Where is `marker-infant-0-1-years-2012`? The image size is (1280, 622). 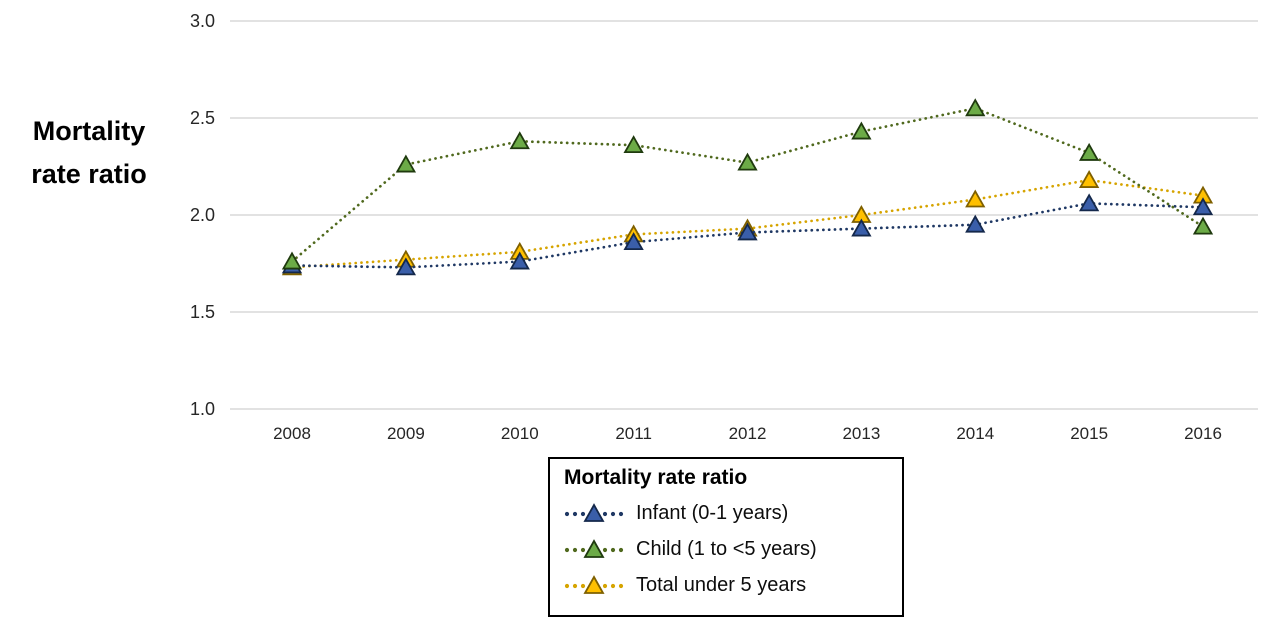
marker-infant-0-1-years-2012 is located at coordinates (747, 231).